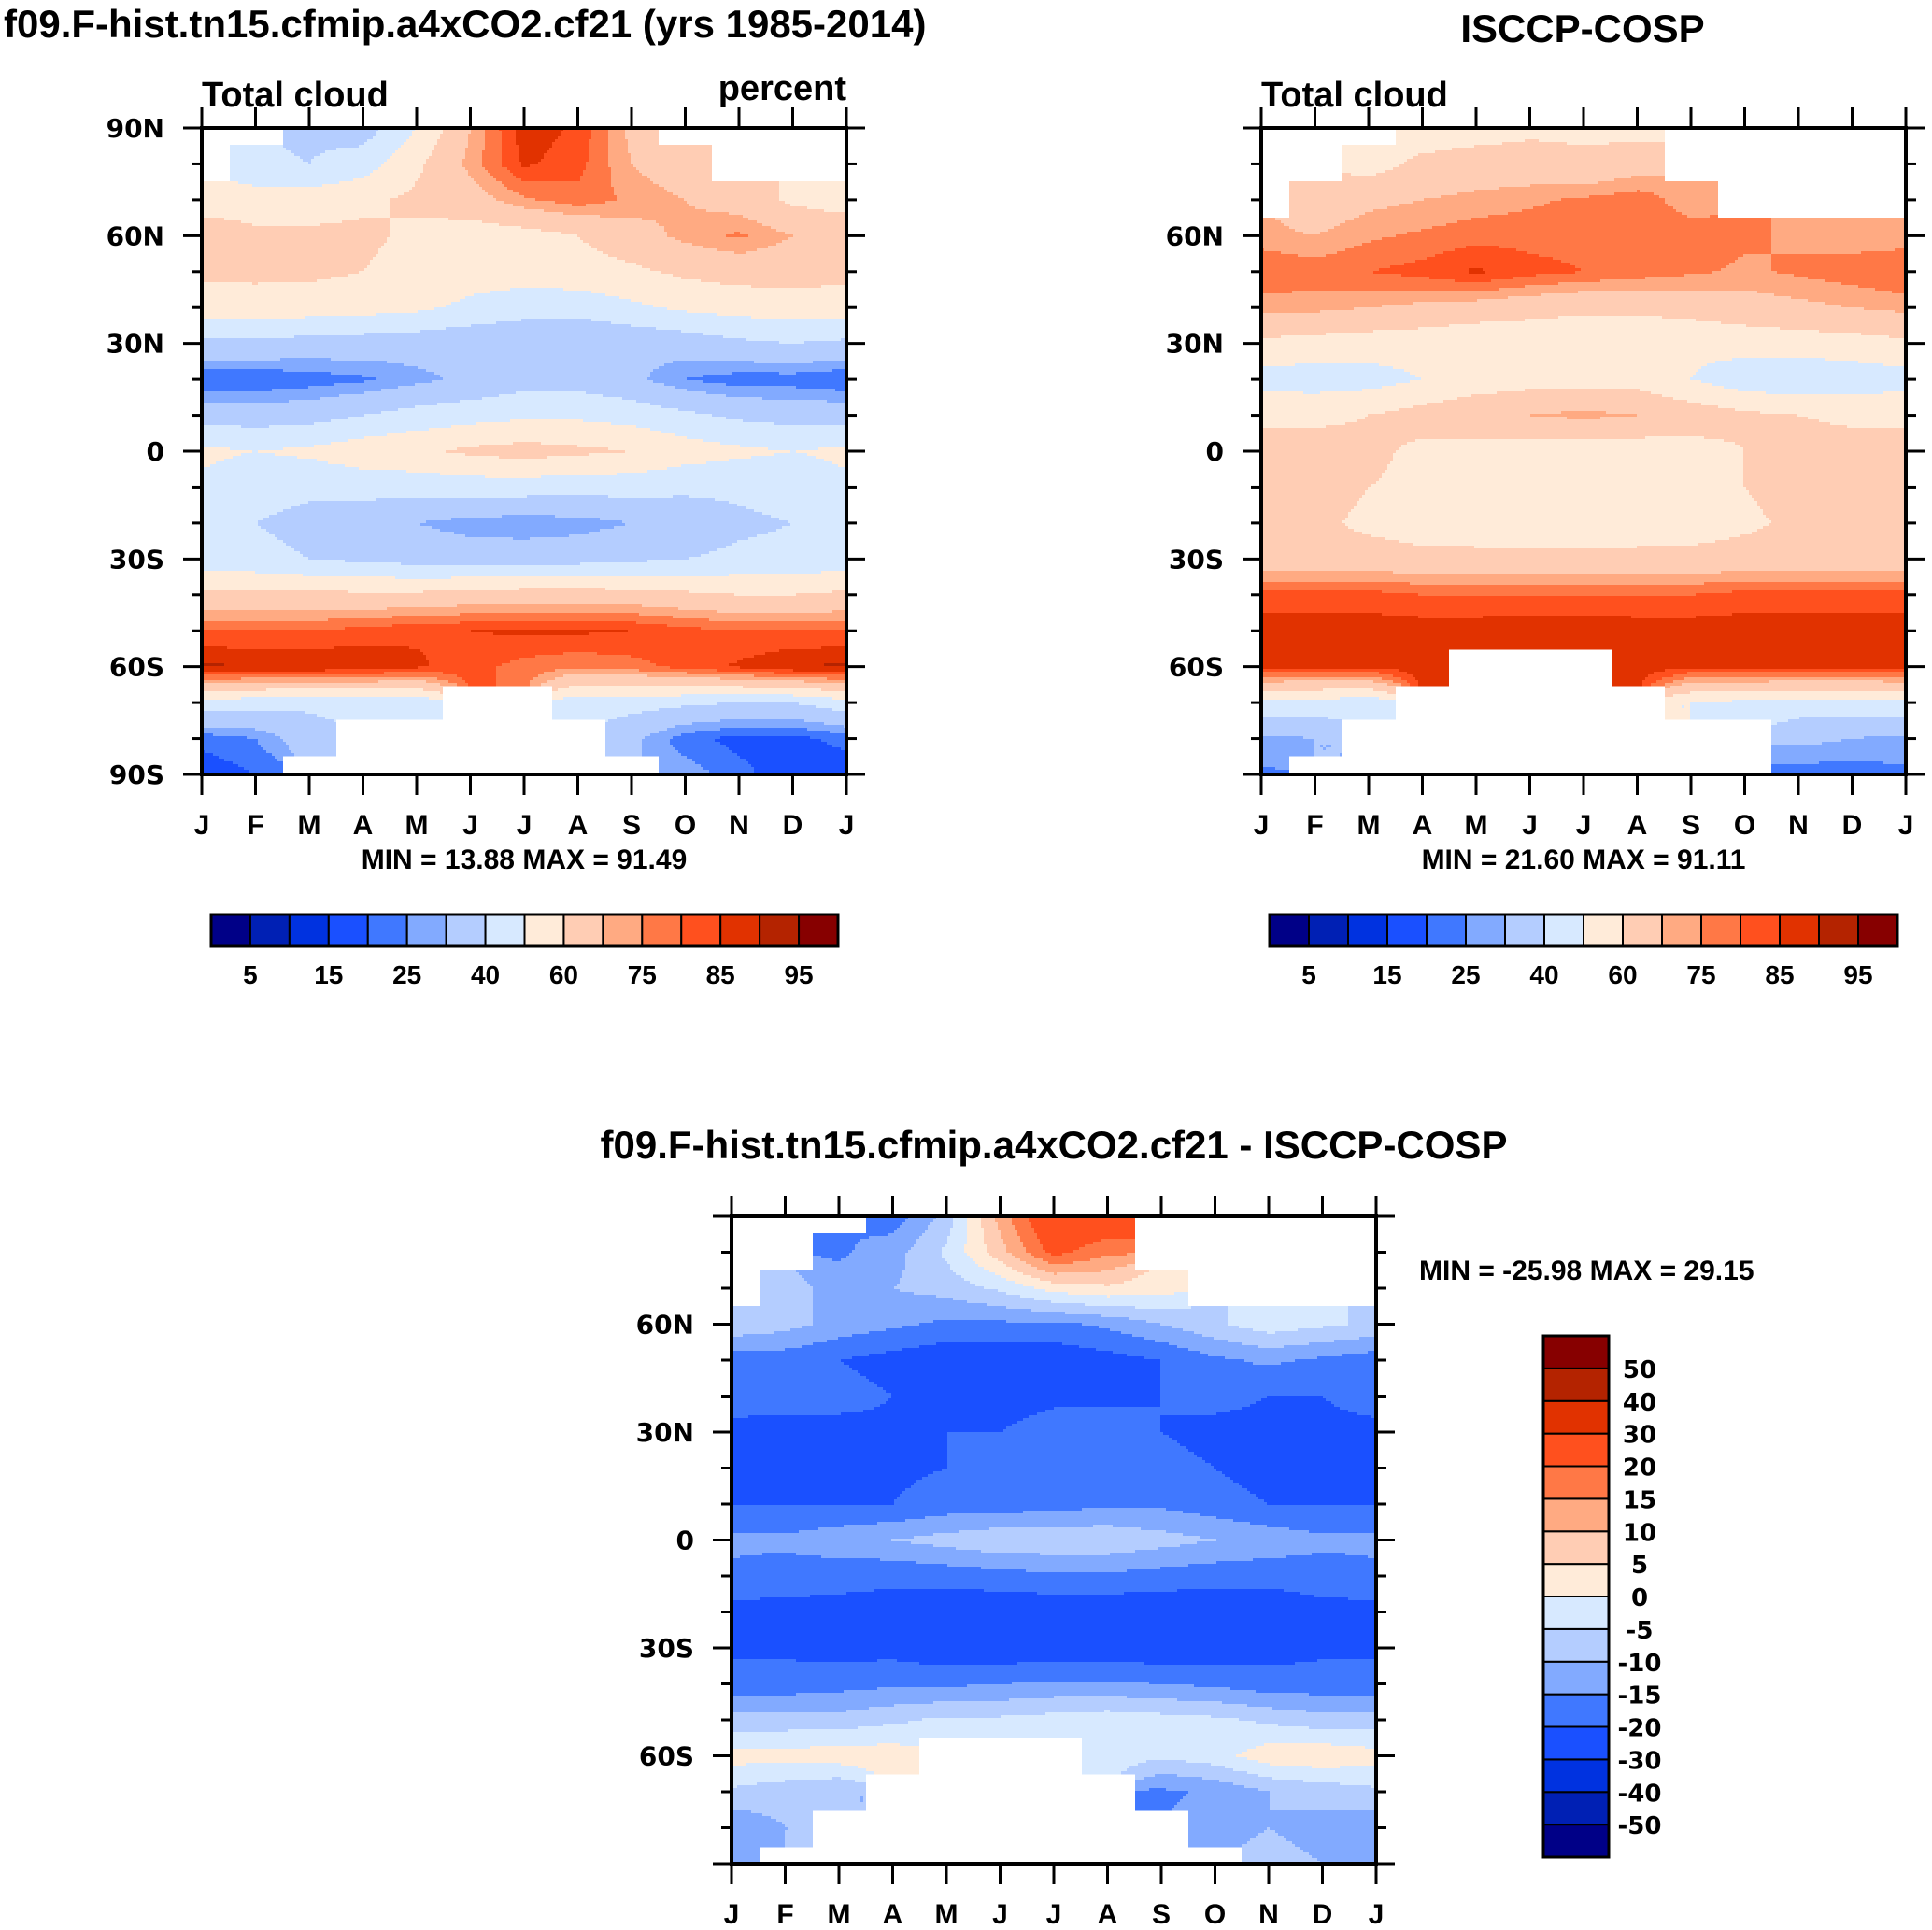 The width and height of the screenshot is (1932, 1930). What do you see at coordinates (1640, 1664) in the screenshot?
I see `colorbar-label: -10` at bounding box center [1640, 1664].